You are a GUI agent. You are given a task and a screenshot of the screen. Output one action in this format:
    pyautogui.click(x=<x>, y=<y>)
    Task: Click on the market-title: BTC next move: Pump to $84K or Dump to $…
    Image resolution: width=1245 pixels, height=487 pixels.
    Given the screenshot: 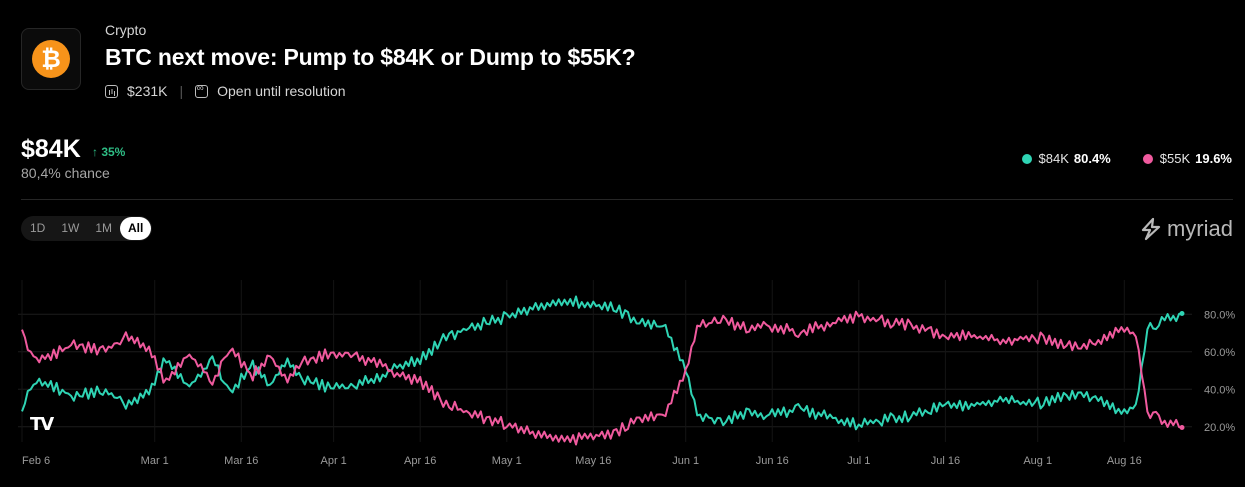 What is the action you would take?
    pyautogui.click(x=370, y=57)
    